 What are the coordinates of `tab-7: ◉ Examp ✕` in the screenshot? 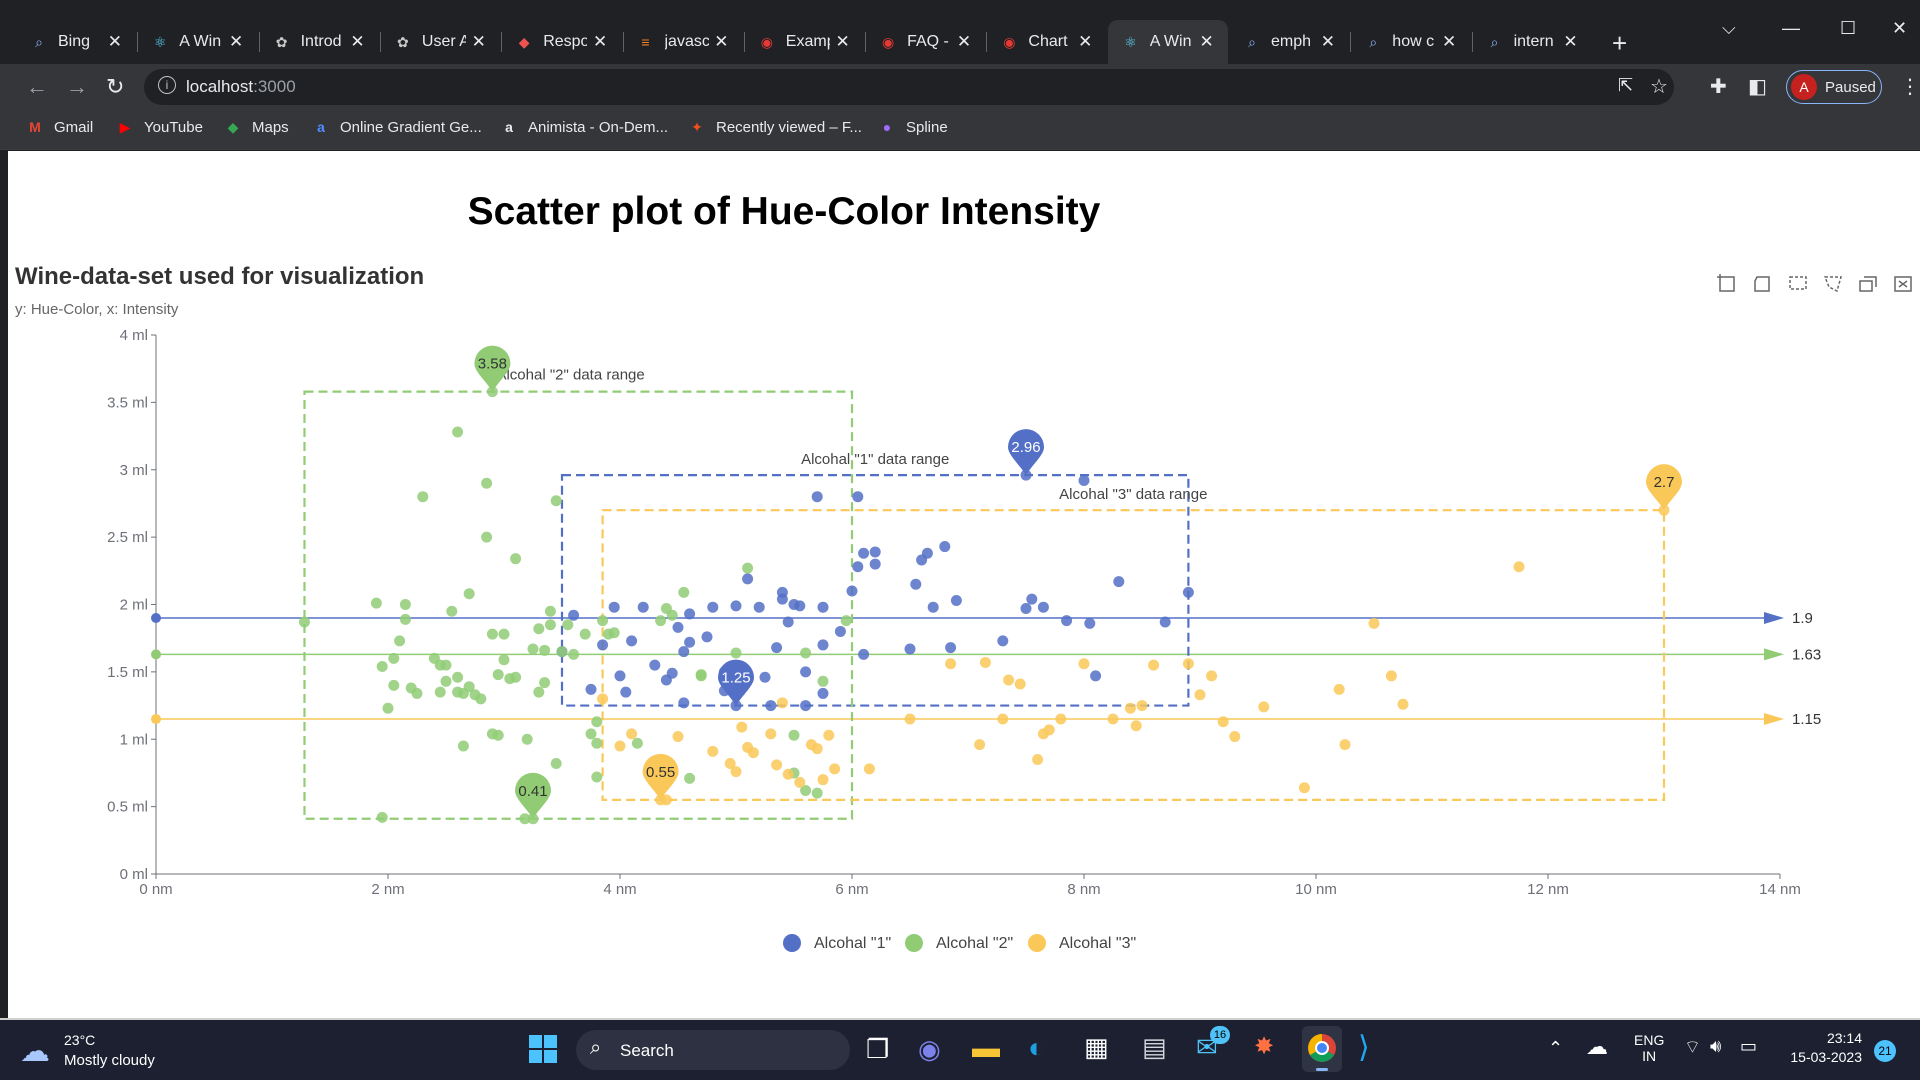 It's located at (803, 42).